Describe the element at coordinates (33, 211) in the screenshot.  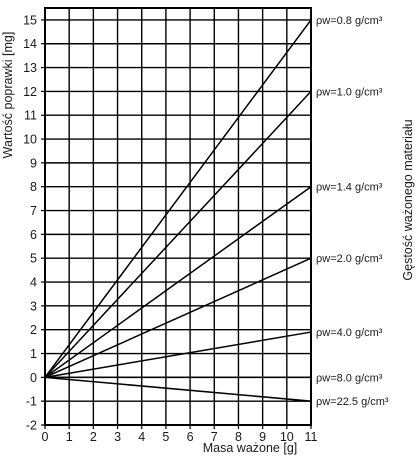
I see `y-tick-label: 7` at that location.